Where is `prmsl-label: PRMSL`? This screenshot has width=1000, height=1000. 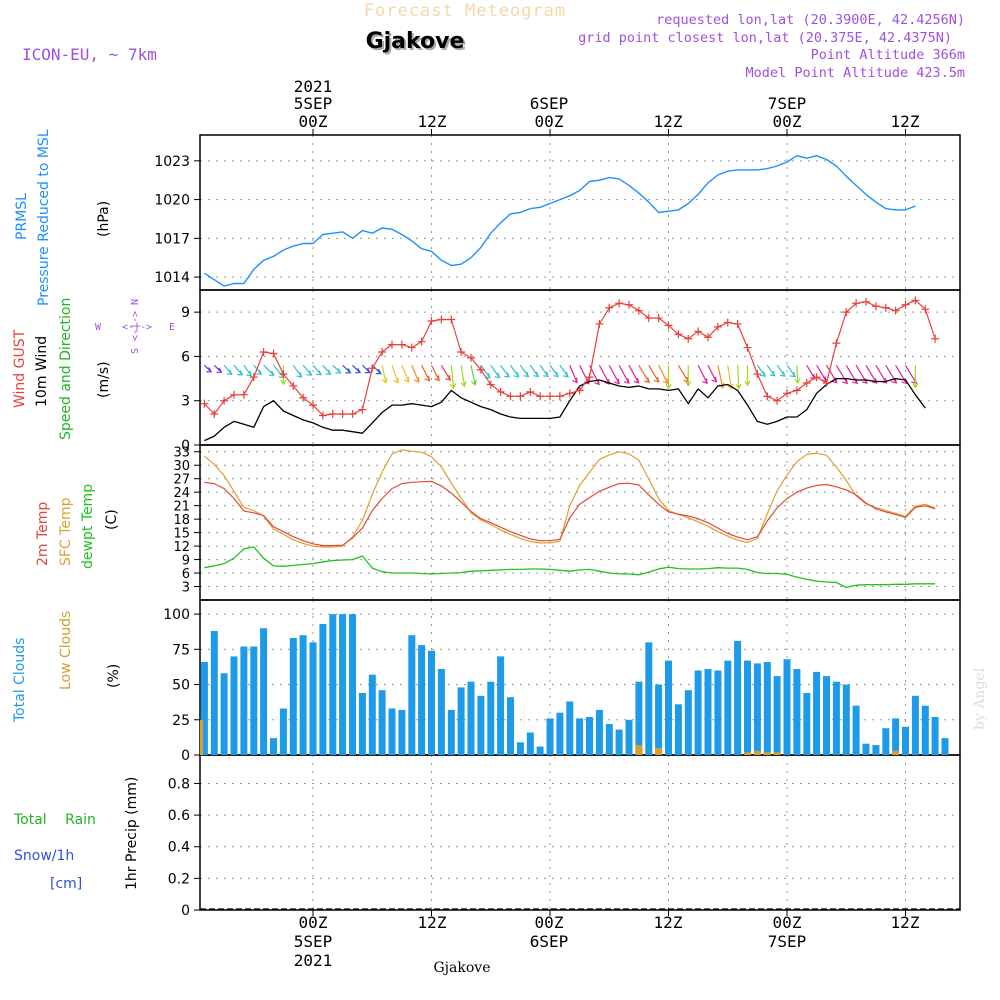 prmsl-label: PRMSL is located at coordinates (22, 216).